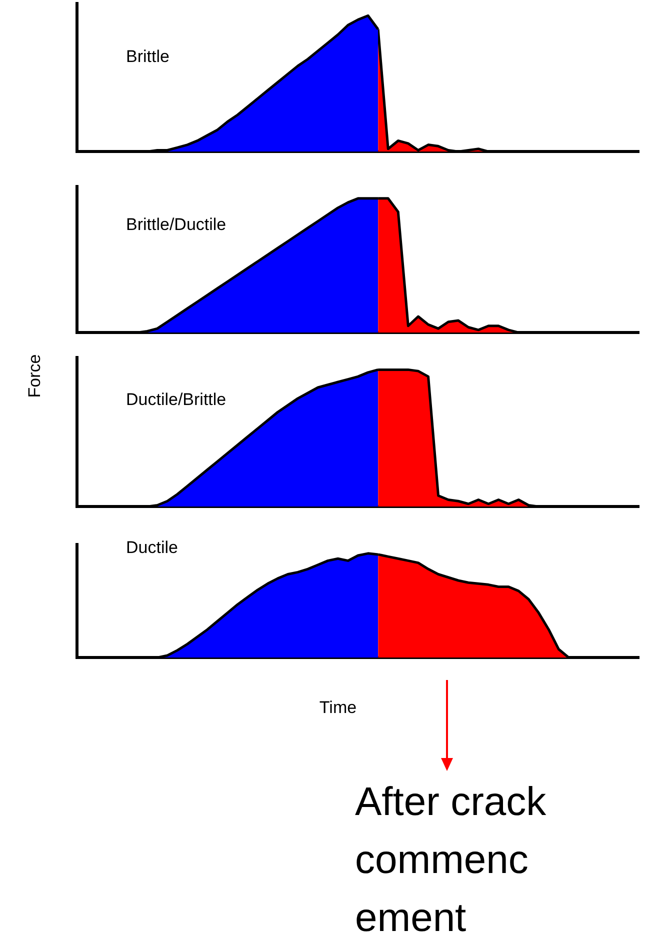 The height and width of the screenshot is (943, 651). Describe the element at coordinates (152, 548) in the screenshot. I see `chart-title: Ductile` at that location.